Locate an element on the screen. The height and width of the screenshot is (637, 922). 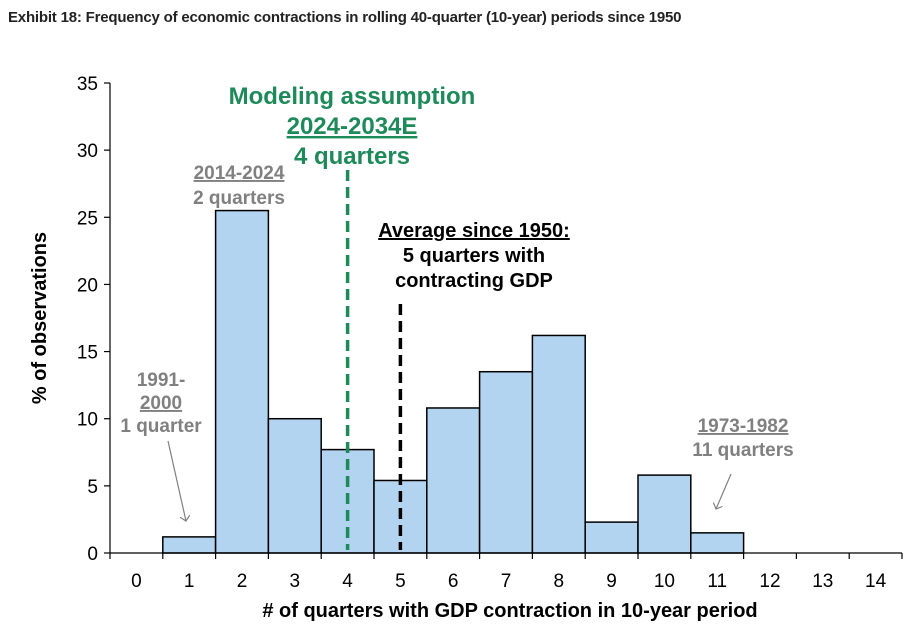
x-tick-label-2: 2 is located at coordinates (242, 581).